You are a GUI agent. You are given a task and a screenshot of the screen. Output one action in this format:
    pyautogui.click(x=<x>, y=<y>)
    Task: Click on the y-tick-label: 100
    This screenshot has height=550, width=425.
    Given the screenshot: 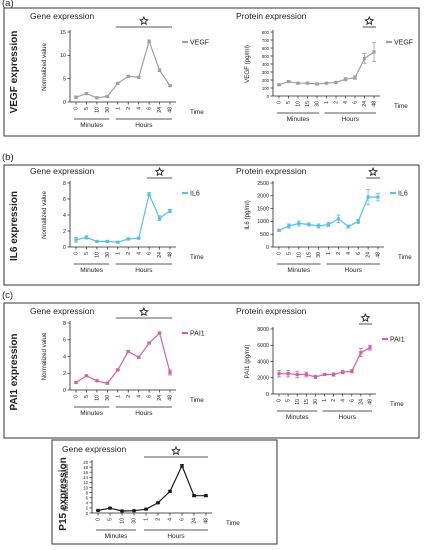 What is the action you would take?
    pyautogui.click(x=266, y=88)
    